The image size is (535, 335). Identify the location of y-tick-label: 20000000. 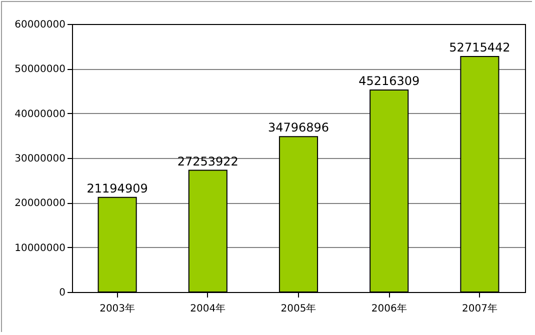
(40, 204).